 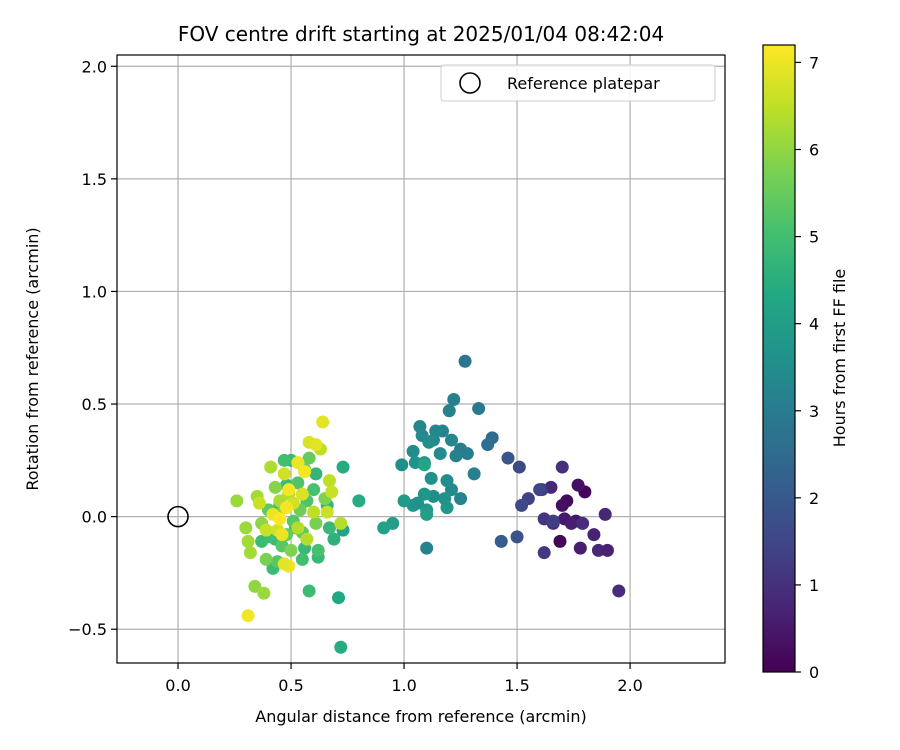 I want to click on colorbar-tick-label: 2, so click(x=814, y=498).